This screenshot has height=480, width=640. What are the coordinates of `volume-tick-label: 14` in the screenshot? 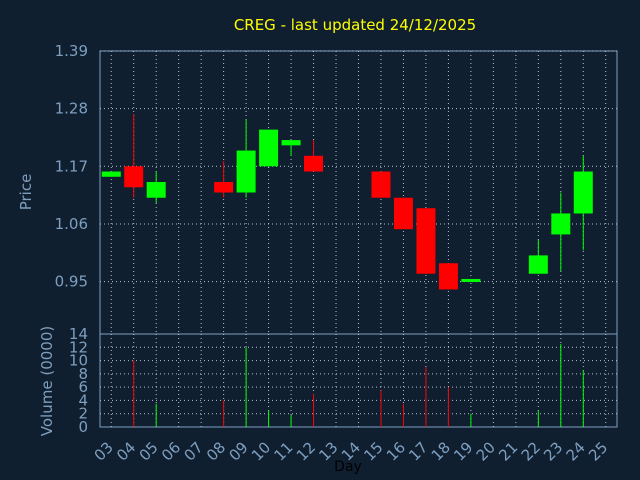 It's located at (78, 334).